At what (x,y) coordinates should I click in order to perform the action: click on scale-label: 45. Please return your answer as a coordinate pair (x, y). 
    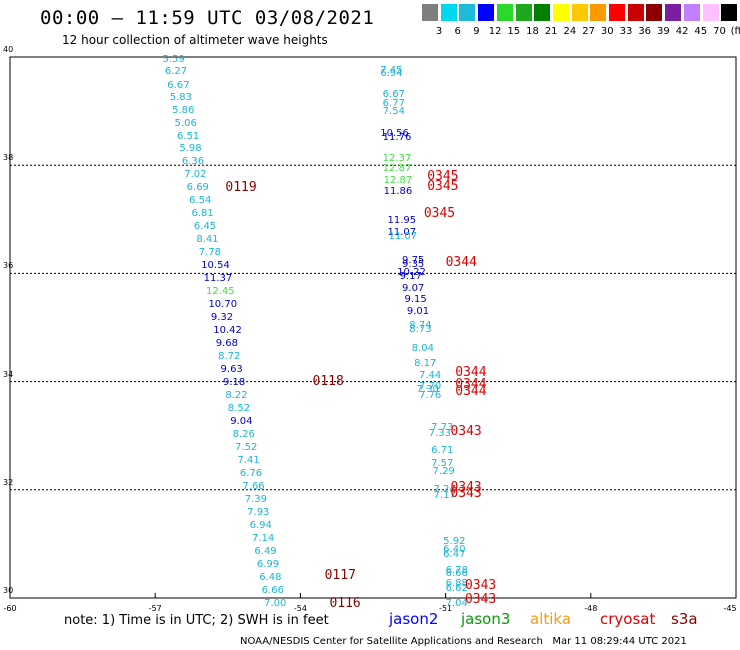
    Looking at the image, I should click on (701, 31).